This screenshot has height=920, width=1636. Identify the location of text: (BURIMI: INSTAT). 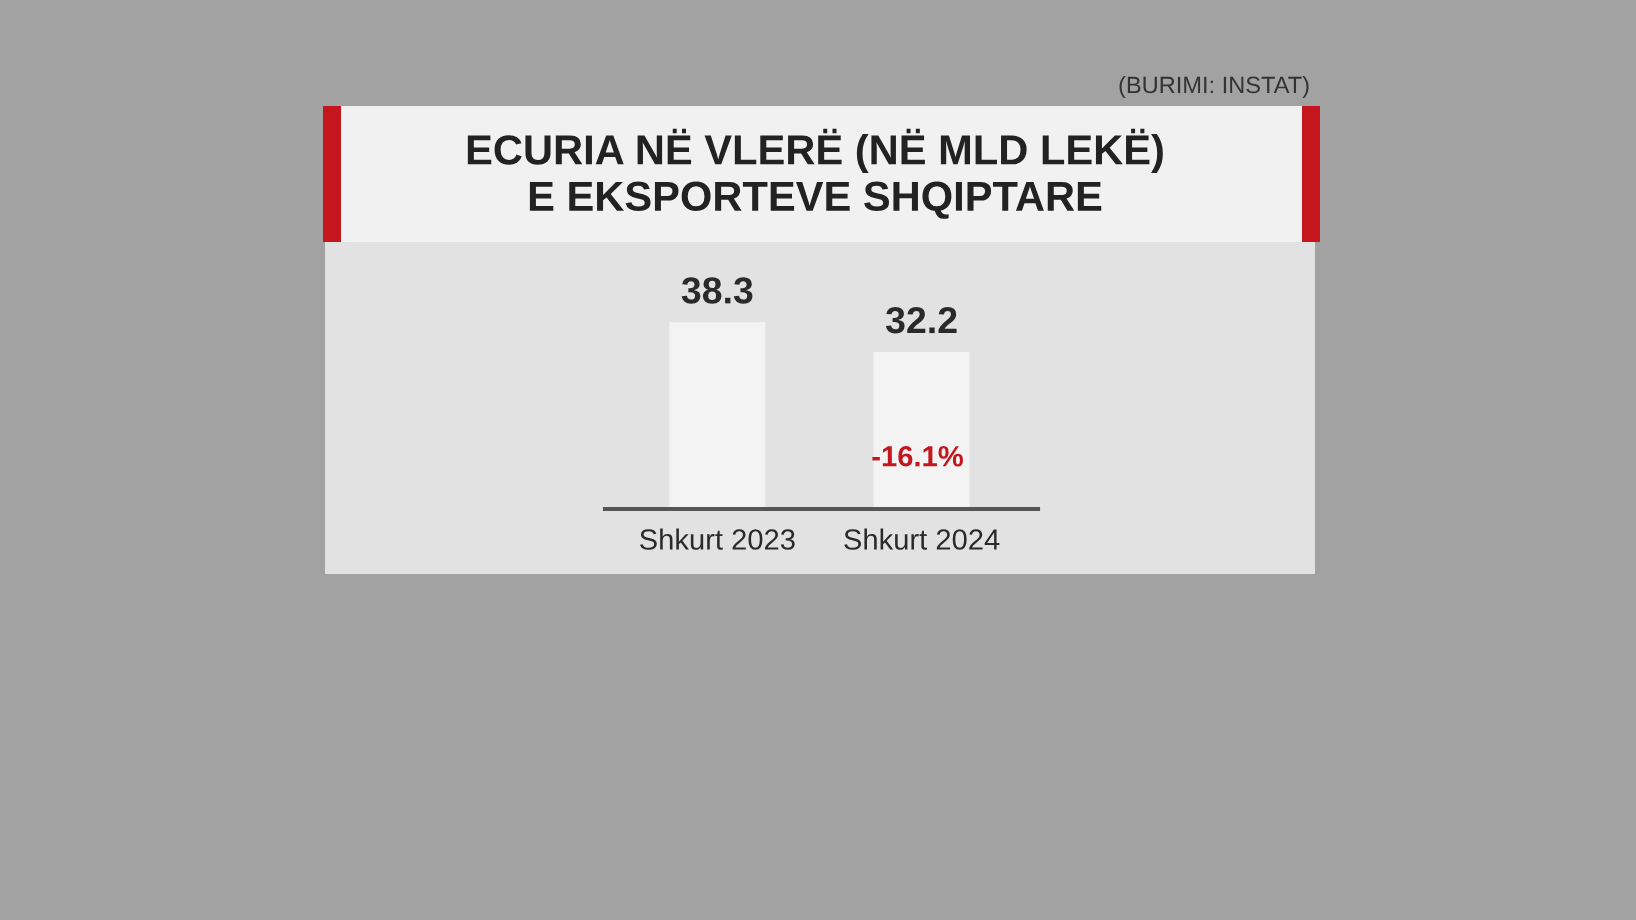
(1214, 87).